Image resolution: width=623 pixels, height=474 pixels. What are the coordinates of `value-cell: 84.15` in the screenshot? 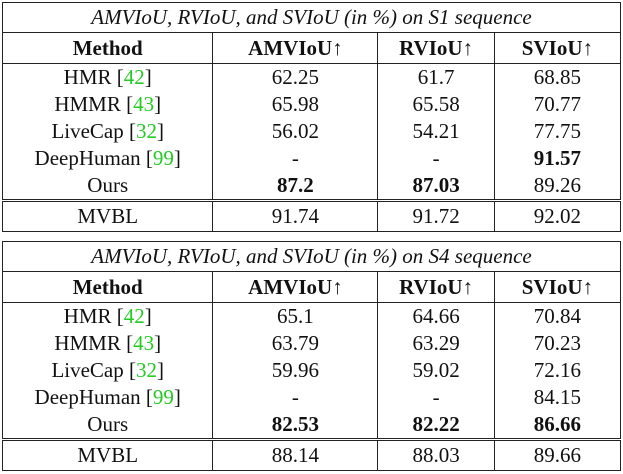 It's located at (557, 397).